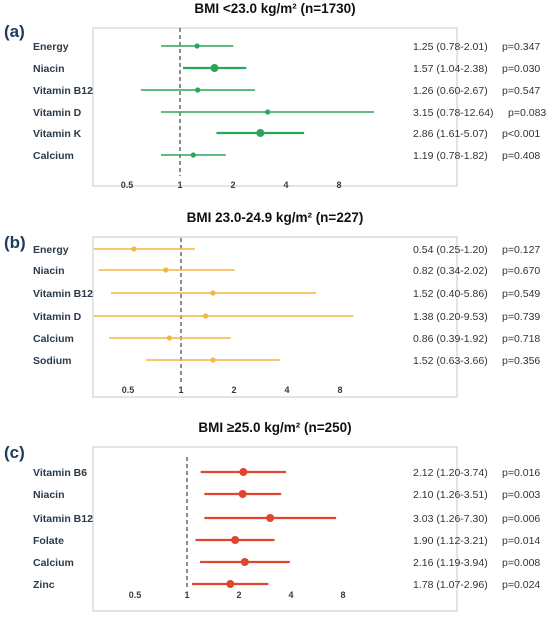 The image size is (550, 629). What do you see at coordinates (286, 69) in the screenshot?
I see `forest-row: Niacin 1.57 (1.04-2.38) p=0.030` at bounding box center [286, 69].